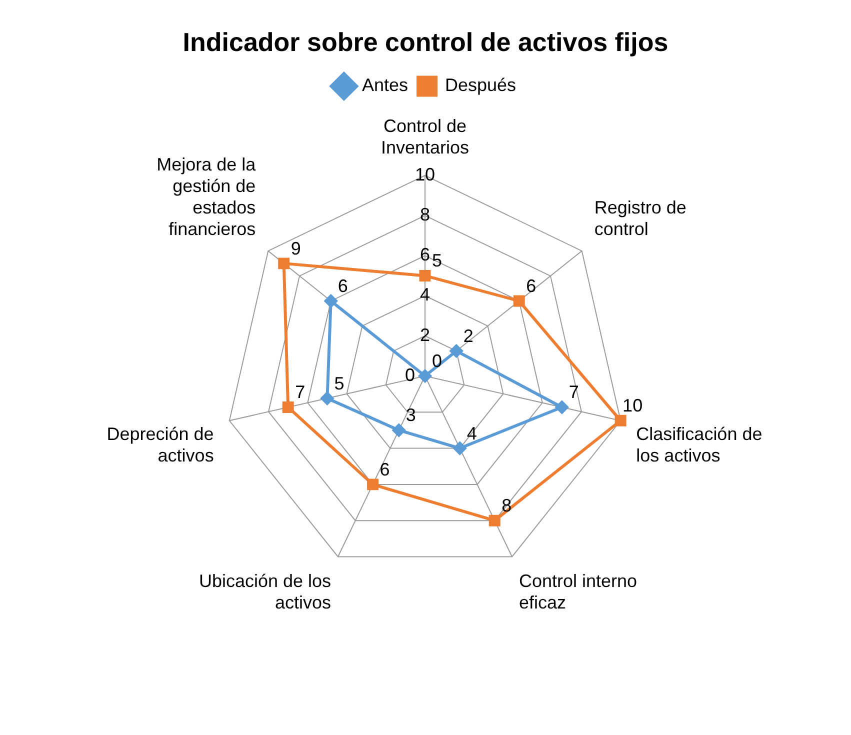 Image resolution: width=851 pixels, height=735 pixels. I want to click on data-label: 2, so click(468, 336).